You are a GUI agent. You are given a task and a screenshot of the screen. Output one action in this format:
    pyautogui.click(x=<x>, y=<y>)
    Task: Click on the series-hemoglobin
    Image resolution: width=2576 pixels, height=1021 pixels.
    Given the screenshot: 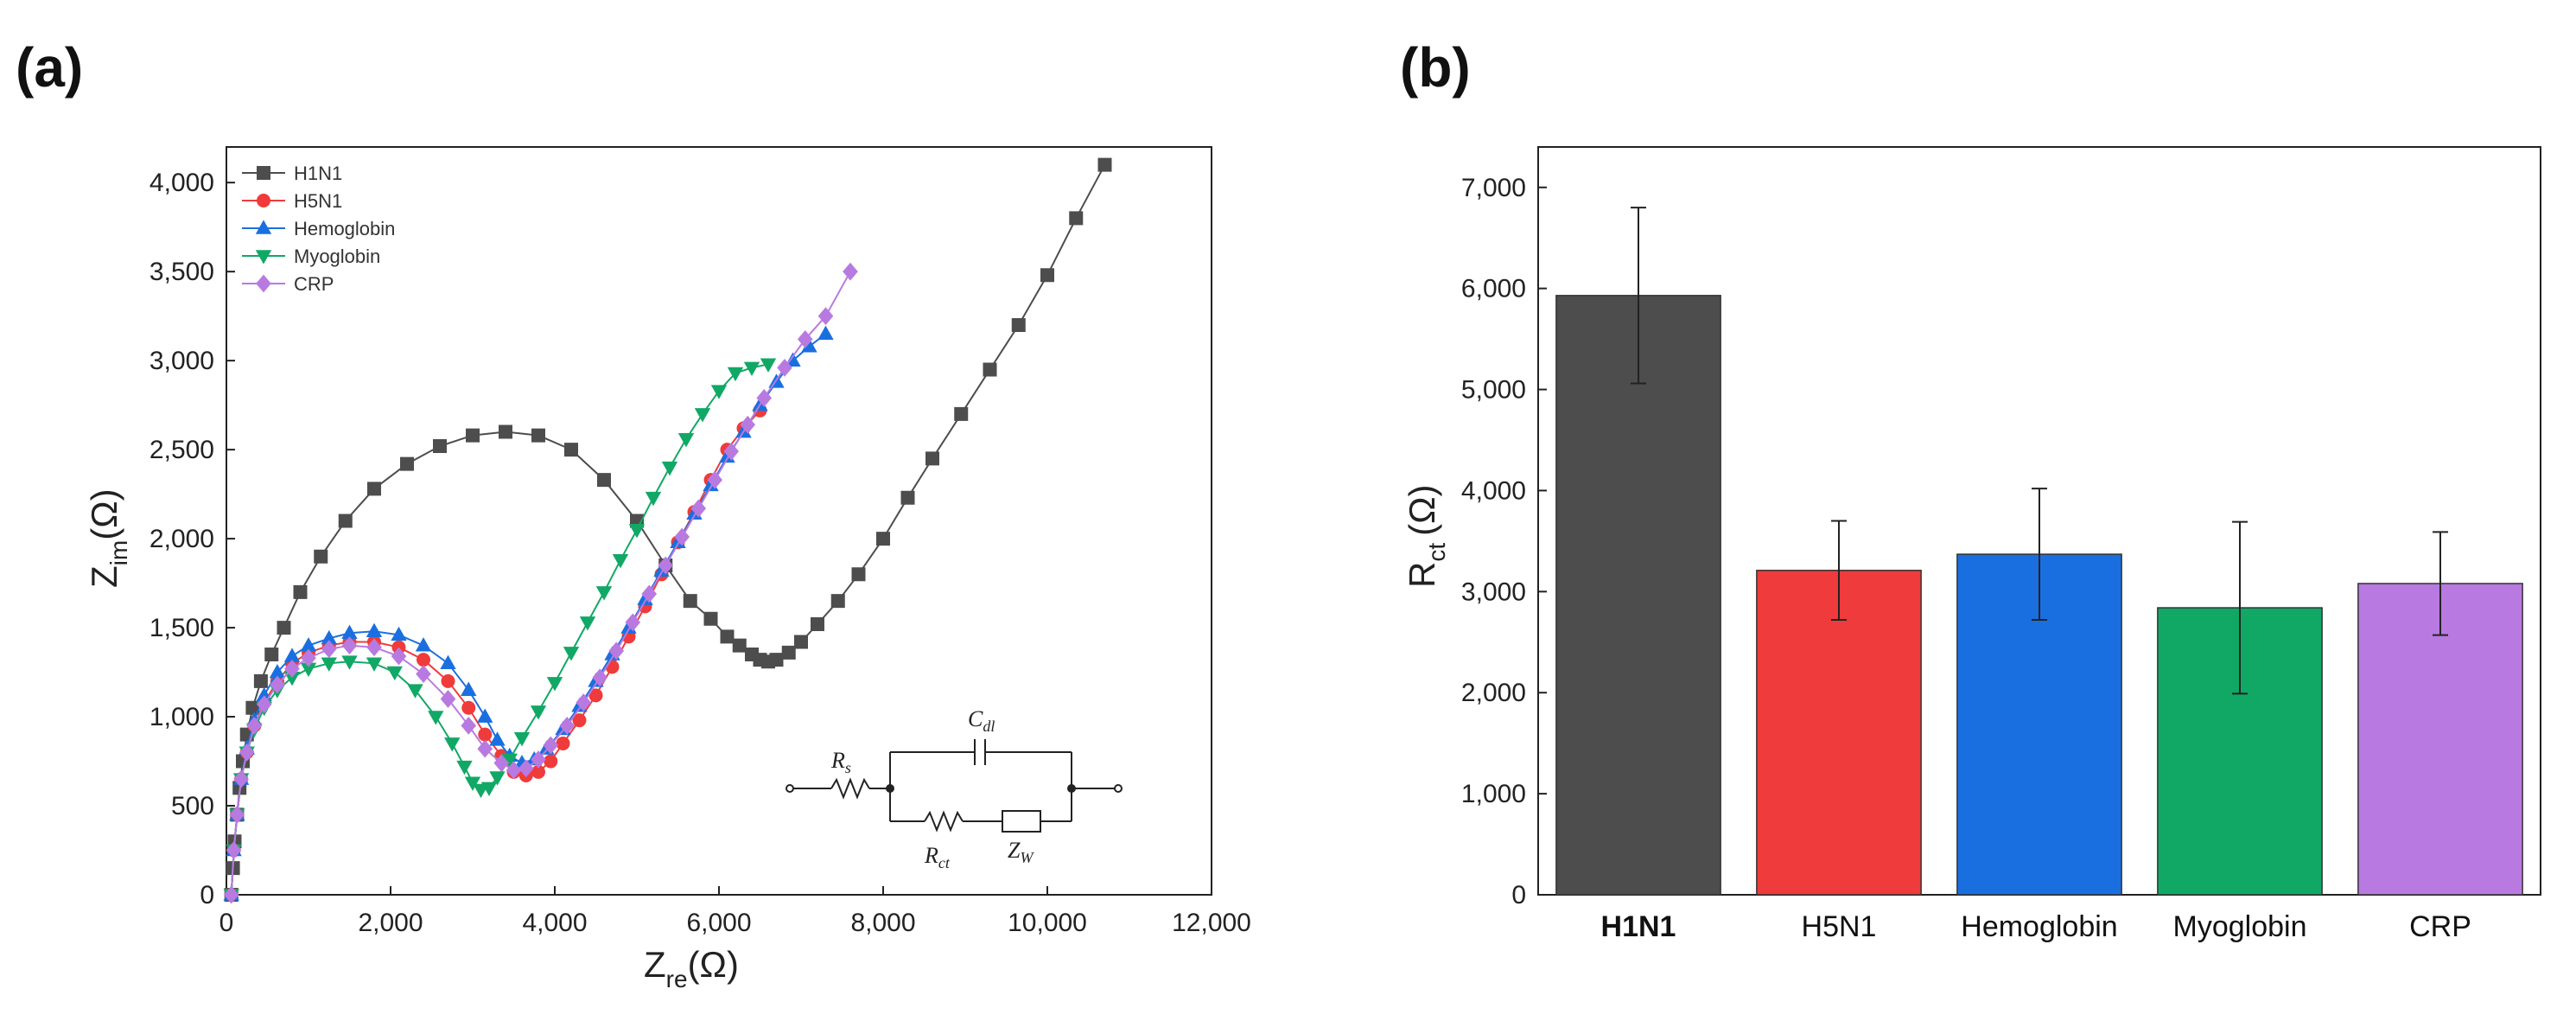 What is the action you would take?
    pyautogui.click(x=528, y=613)
    